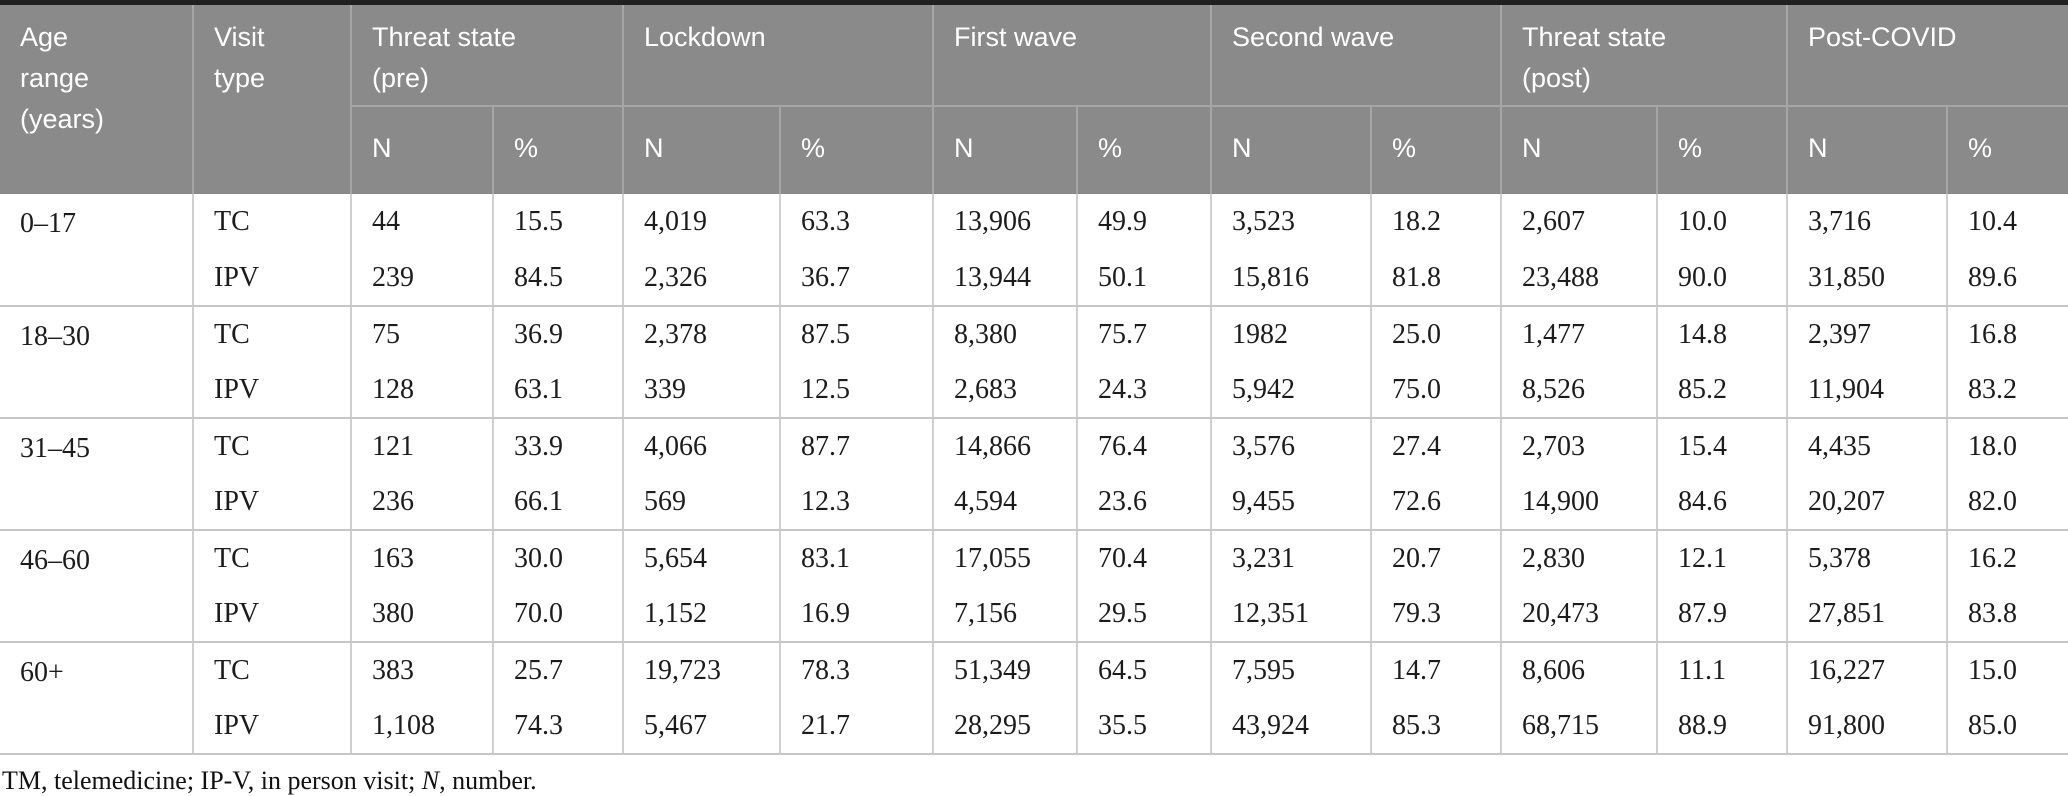 The height and width of the screenshot is (796, 2068). What do you see at coordinates (856, 615) in the screenshot?
I see `value-cell: 16.9` at bounding box center [856, 615].